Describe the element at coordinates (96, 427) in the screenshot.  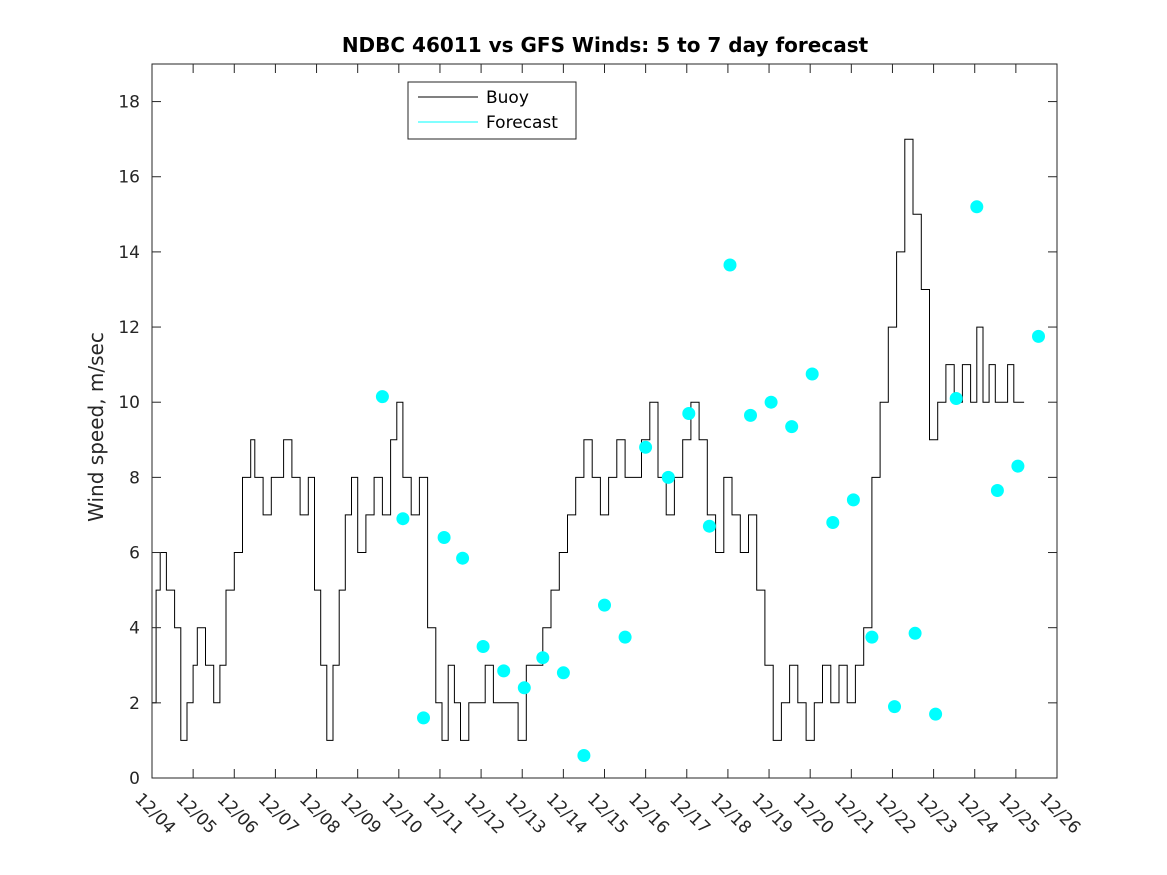
I see `y-axis-title: Wind speed, m/sec` at that location.